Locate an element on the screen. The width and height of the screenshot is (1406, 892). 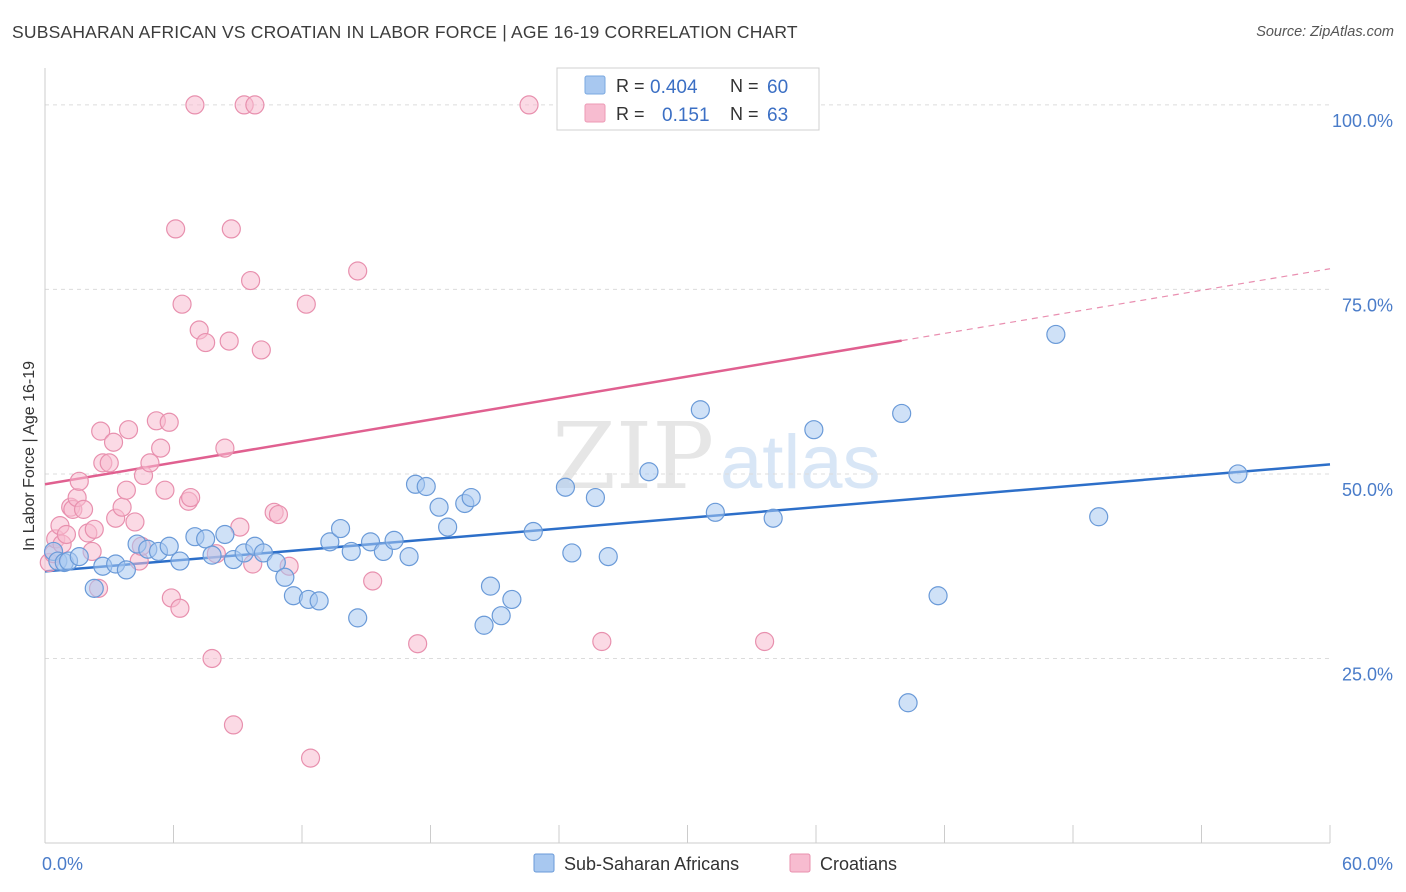
legend-n-value-2: 63 is located at coordinates (777, 115).